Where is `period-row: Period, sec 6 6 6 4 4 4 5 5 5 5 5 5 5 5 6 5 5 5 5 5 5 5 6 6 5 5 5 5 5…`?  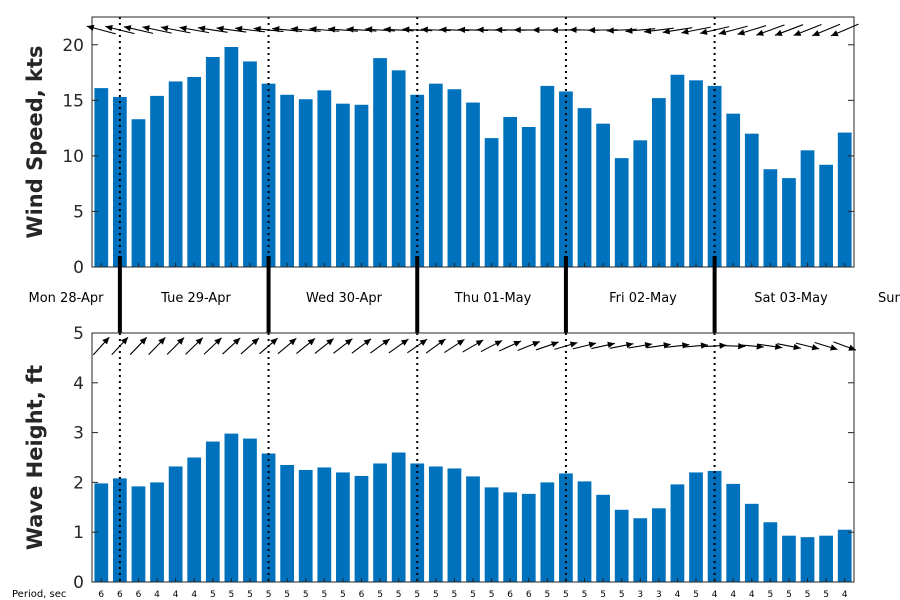 period-row: Period, sec 6 6 6 4 4 4 5 5 5 5 5 5 5 5 6 5 5 5 5 5 5 5 6 6 5 5 5 5 5… is located at coordinates (430, 594).